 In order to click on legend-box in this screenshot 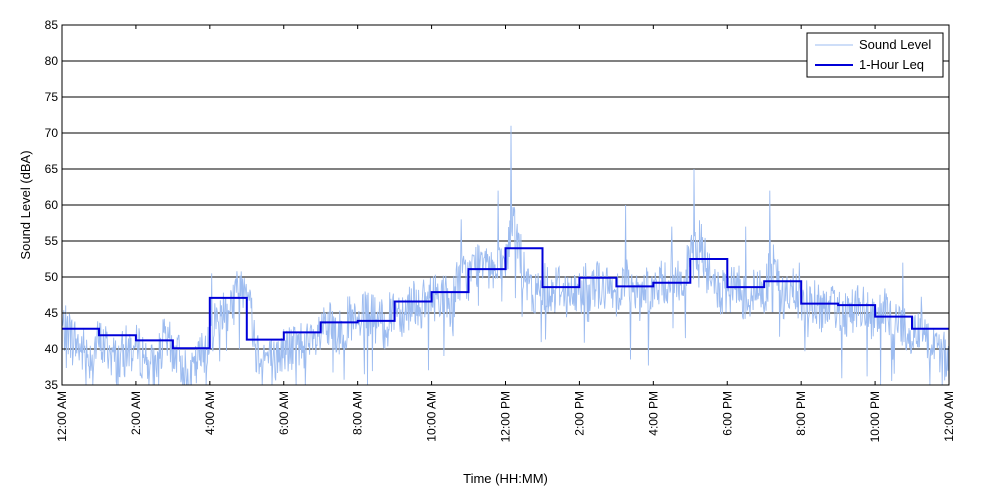, I will do `click(875, 55)`.